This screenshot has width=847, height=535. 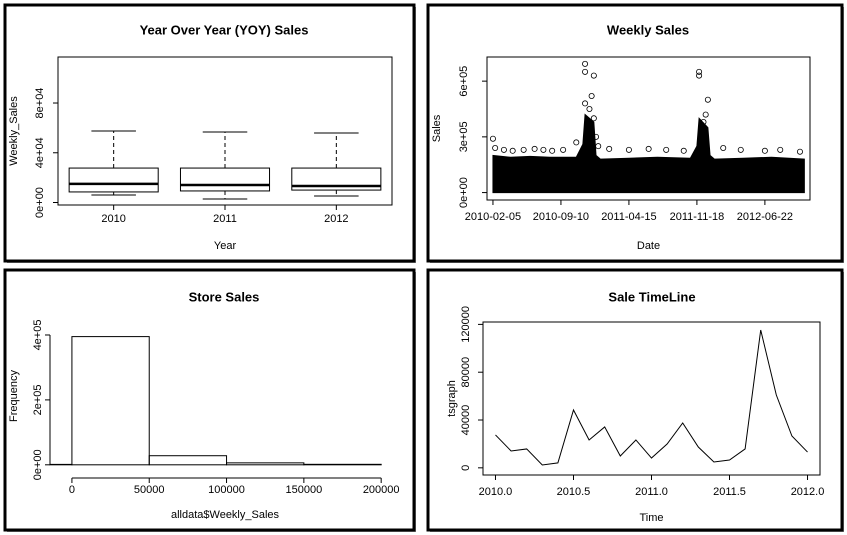 What do you see at coordinates (561, 217) in the screenshot?
I see `x-tick-label: 2010-09-10` at bounding box center [561, 217].